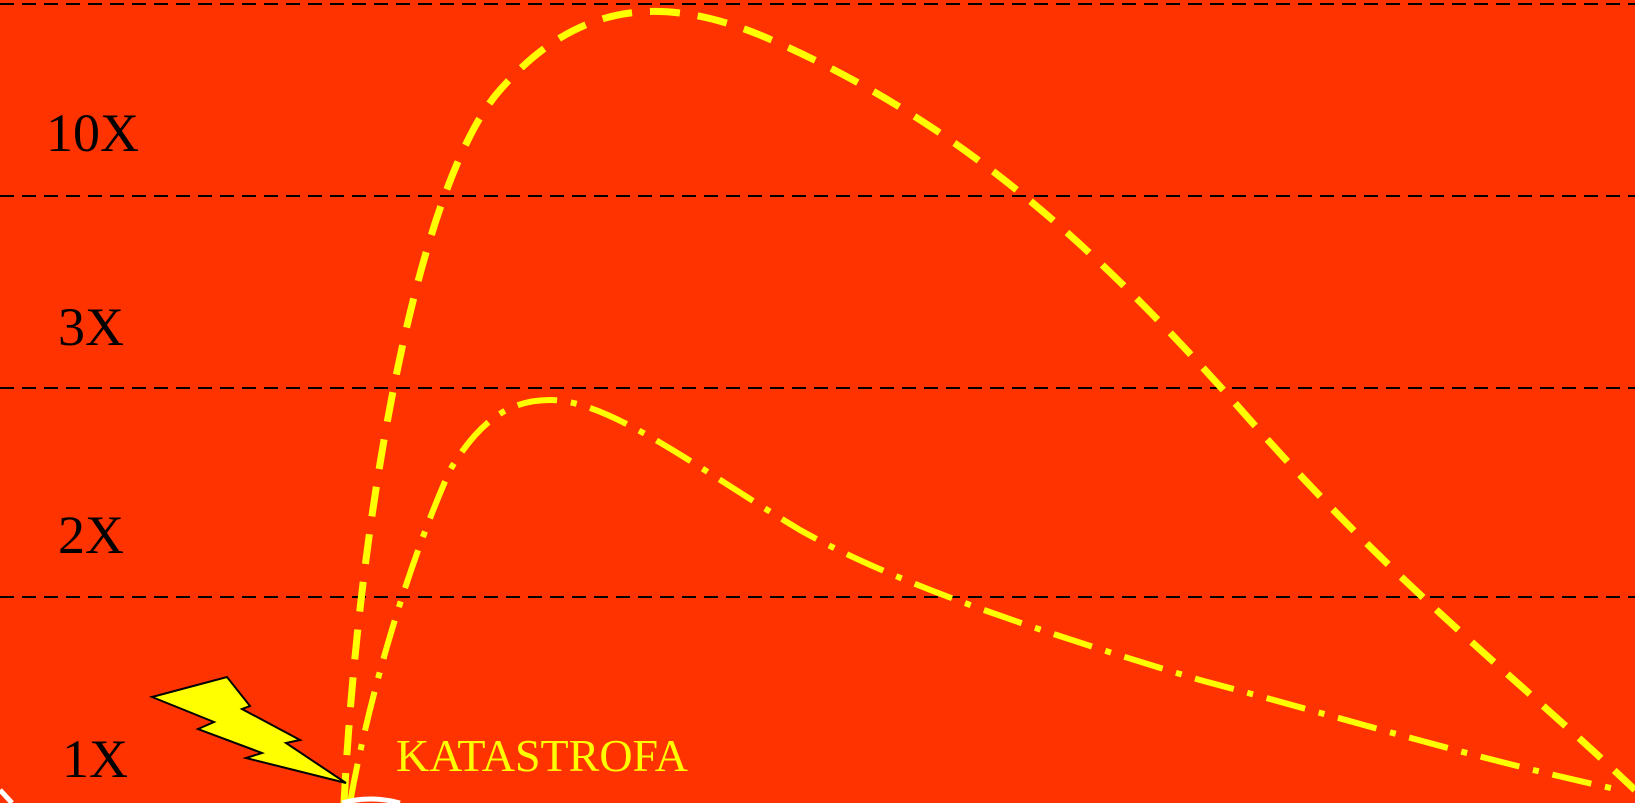 The image size is (1635, 803). Describe the element at coordinates (371, 799) in the screenshot. I see `origin-arc` at that location.